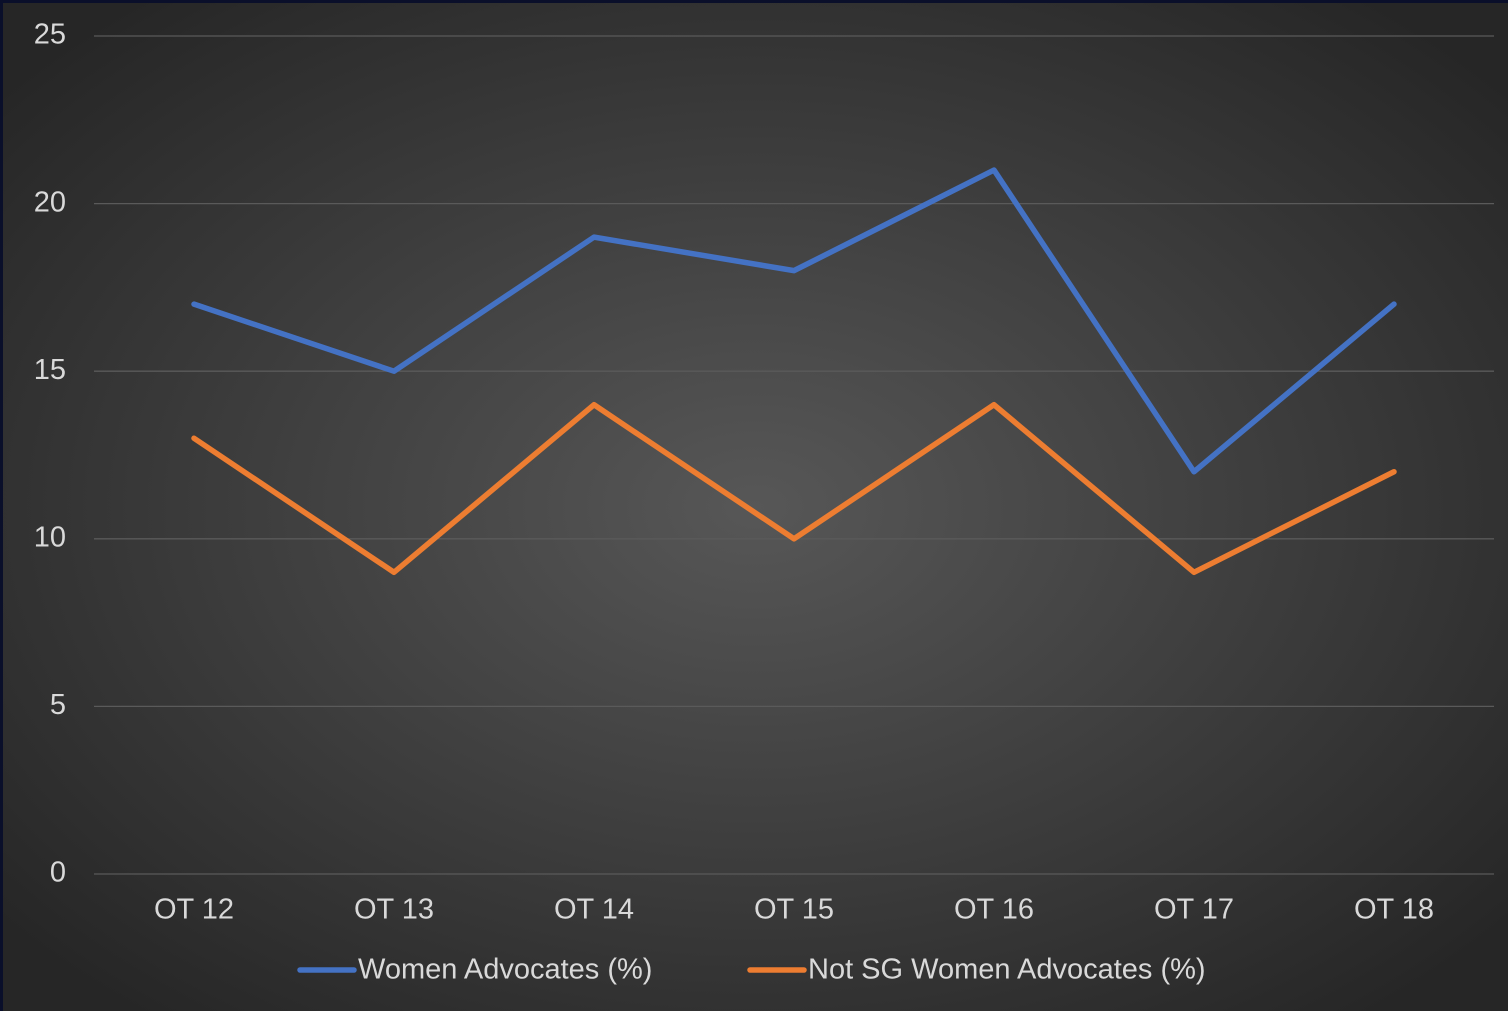  Describe the element at coordinates (594, 910) in the screenshot. I see `x-tick-label: OT 14` at that location.